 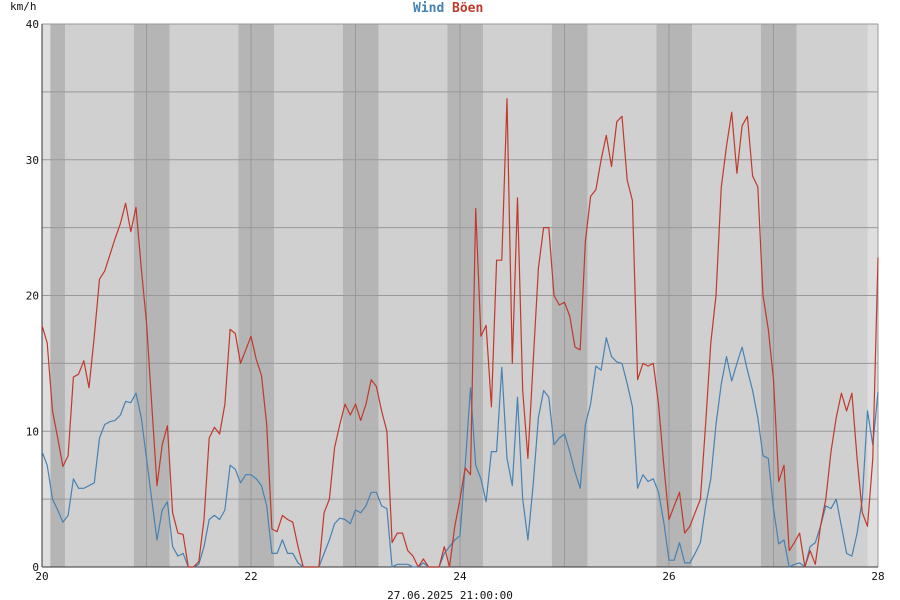 What do you see at coordinates (32, 296) in the screenshot?
I see `y-tick-label: 20` at bounding box center [32, 296].